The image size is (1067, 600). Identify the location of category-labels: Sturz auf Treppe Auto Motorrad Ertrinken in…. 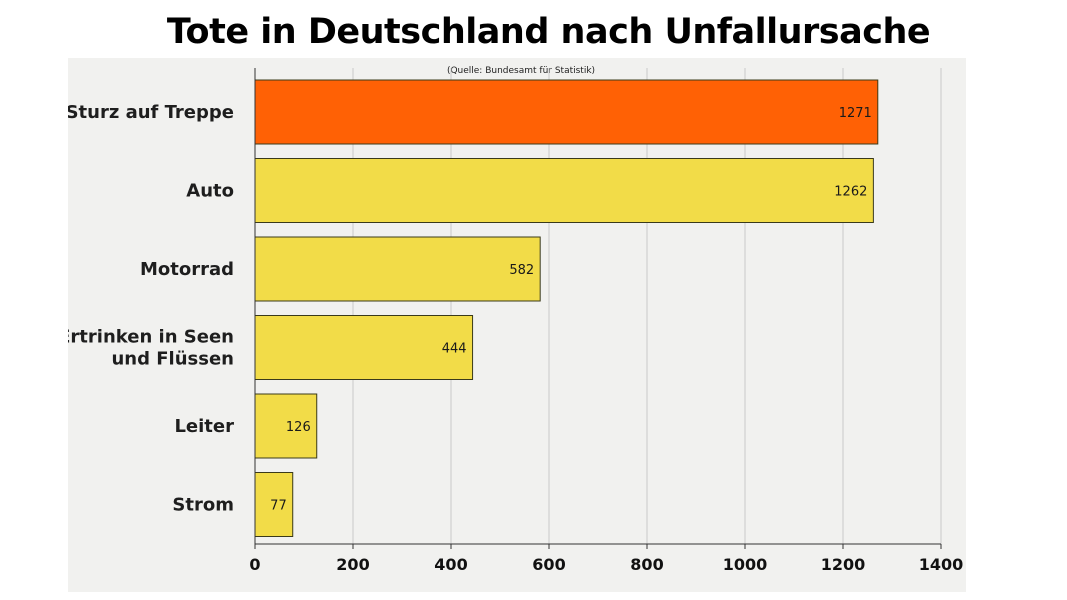
(151, 309).